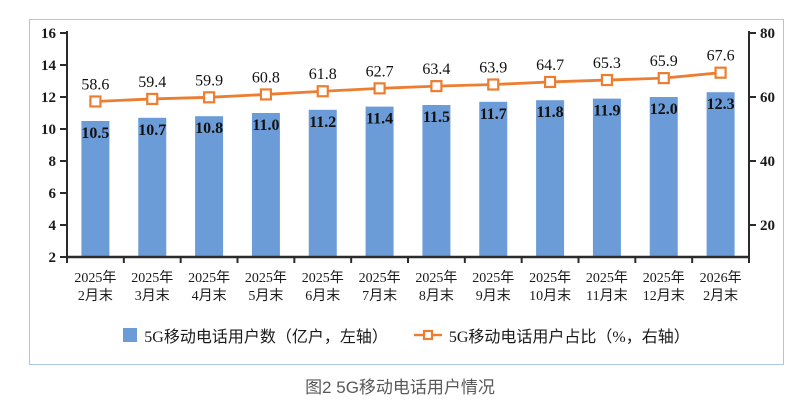  Describe the element at coordinates (53, 226) in the screenshot. I see `left-axis-tick-label: 4` at that location.